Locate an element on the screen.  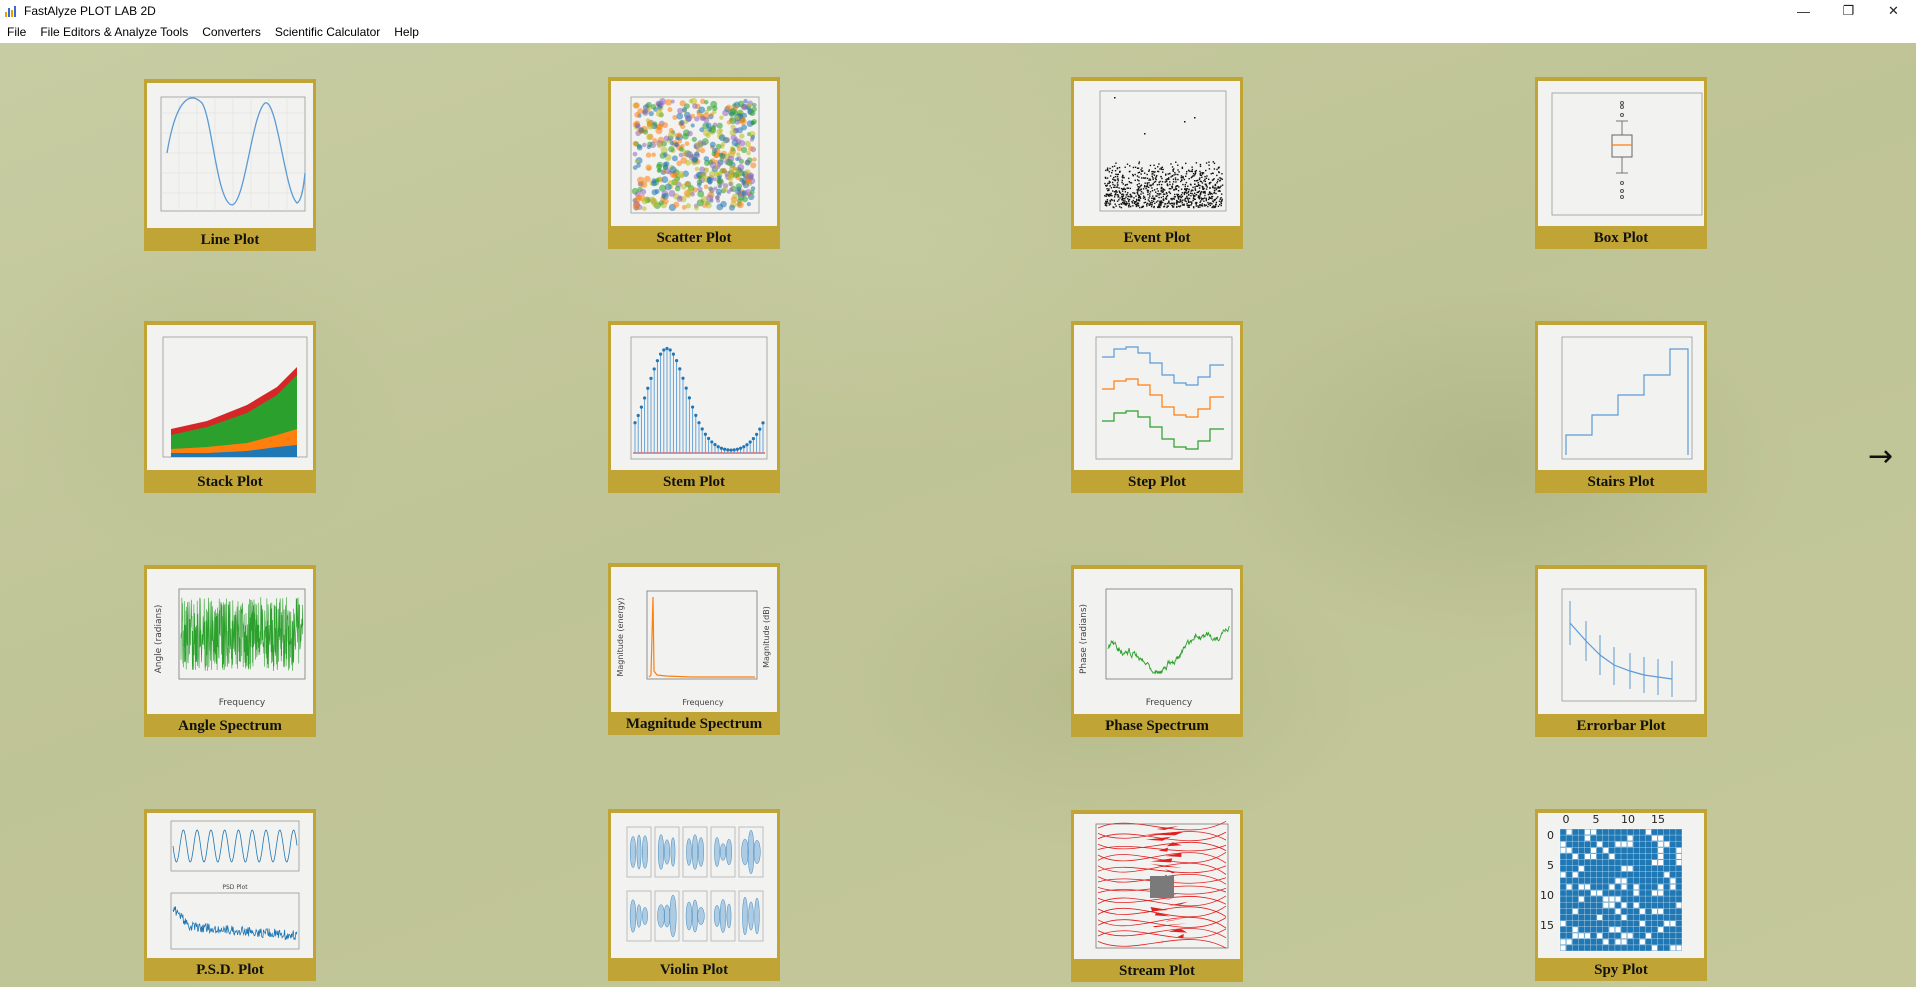
psd-plot-thumbnail: PSD Plot is located at coordinates (230, 885).